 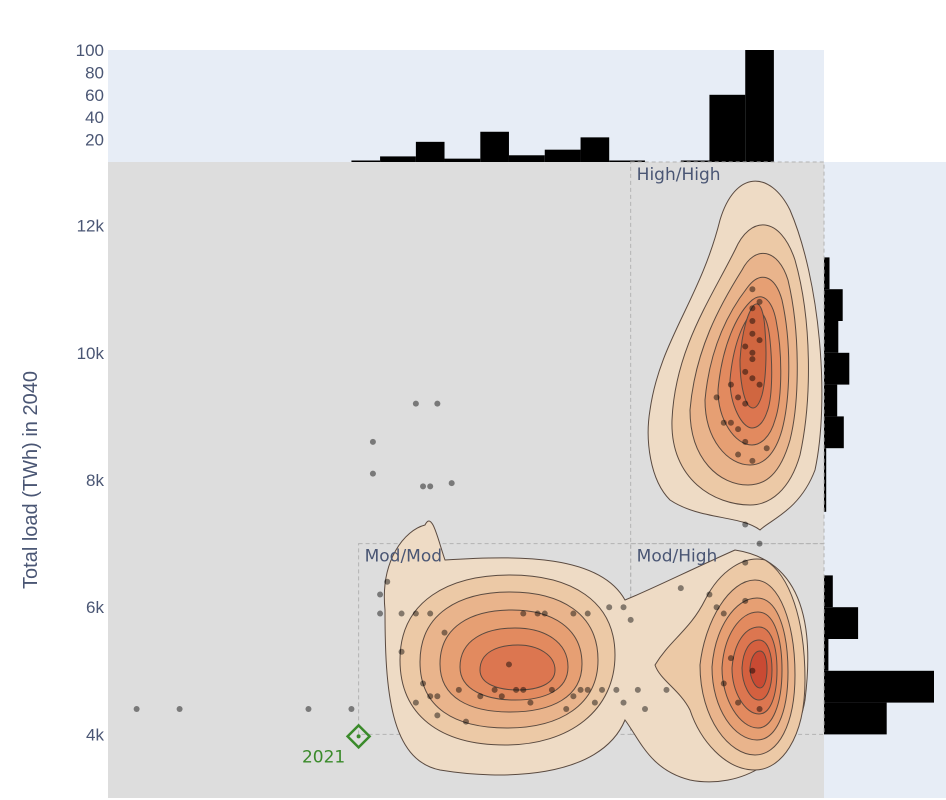 I want to click on region-box, so click(x=727, y=353).